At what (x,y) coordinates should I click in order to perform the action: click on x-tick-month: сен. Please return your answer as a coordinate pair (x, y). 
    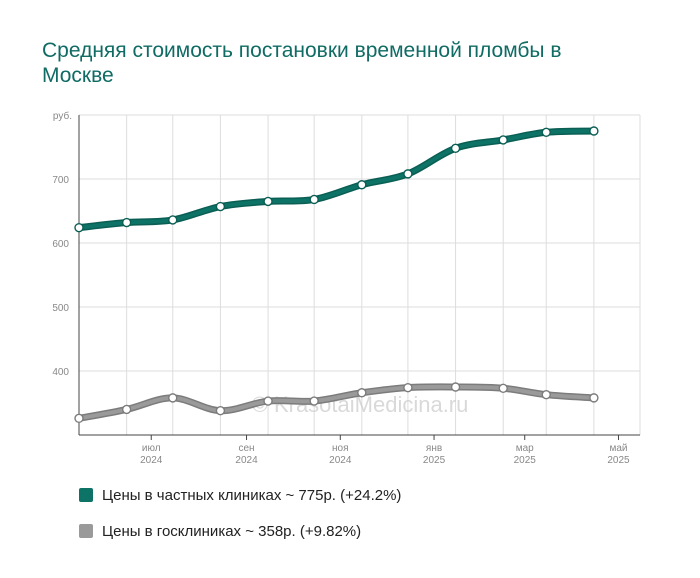
    Looking at the image, I should click on (246, 448).